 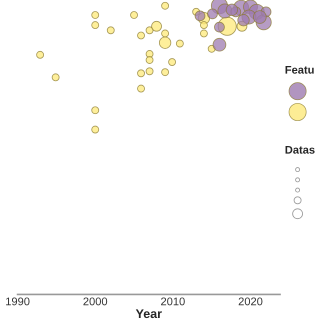 I want to click on text: Datas, so click(x=300, y=150).